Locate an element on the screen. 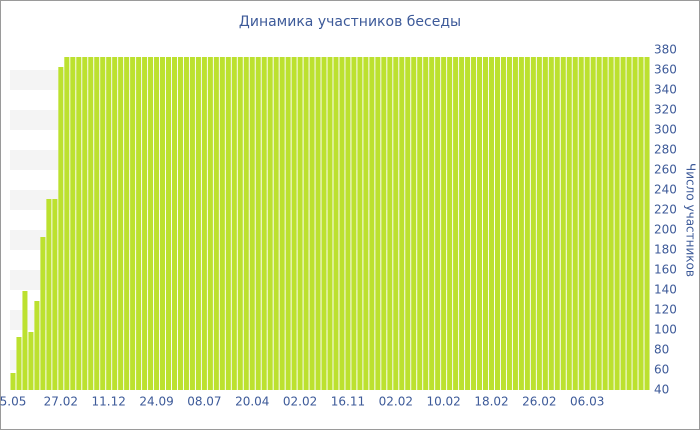 The height and width of the screenshot is (430, 700). y-tick-label: 180 is located at coordinates (665, 250).